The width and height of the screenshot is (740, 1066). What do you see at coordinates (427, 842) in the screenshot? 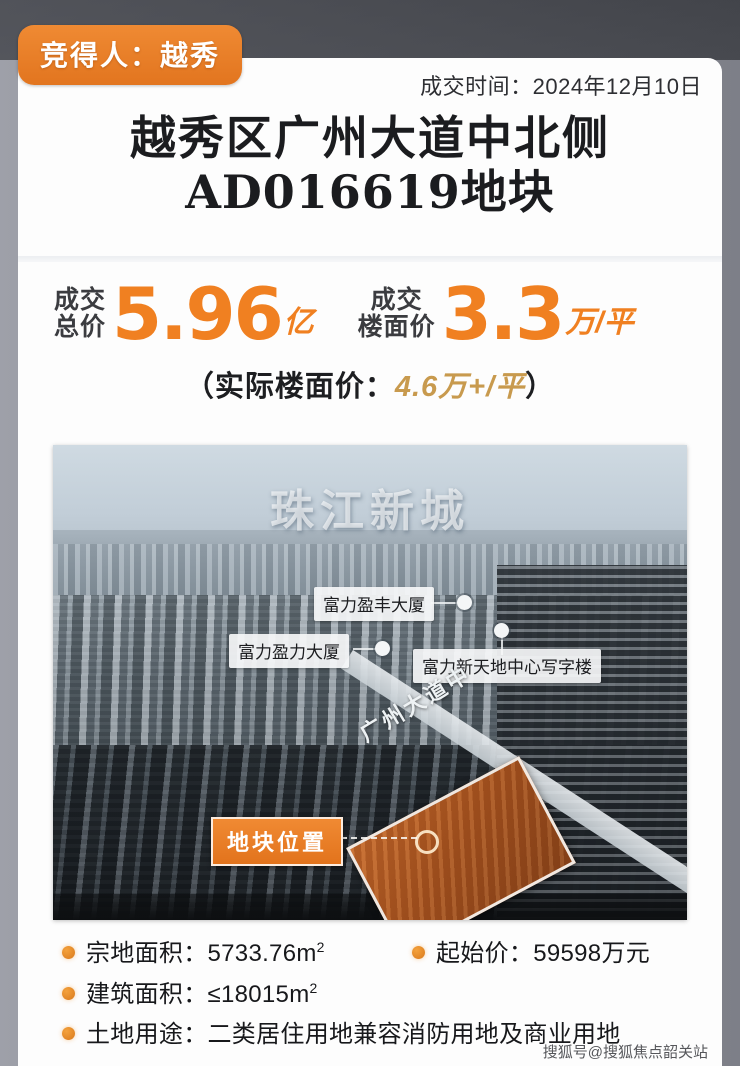
I see `plot-center-marker-icon` at bounding box center [427, 842].